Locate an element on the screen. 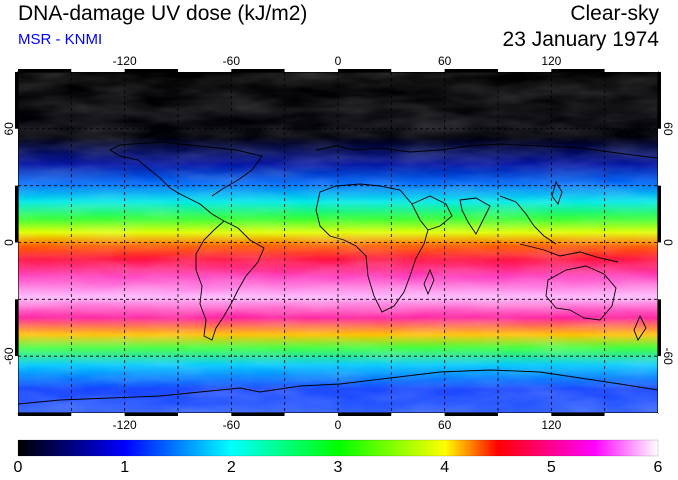  coast-africa is located at coordinates (372, 248).